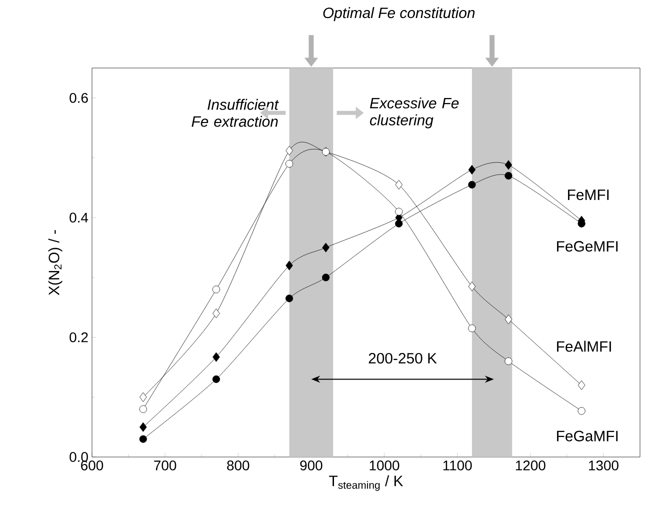 The image size is (648, 532). I want to click on y-axis-title: X(N$_{2}$O) / -, so click(55, 263).